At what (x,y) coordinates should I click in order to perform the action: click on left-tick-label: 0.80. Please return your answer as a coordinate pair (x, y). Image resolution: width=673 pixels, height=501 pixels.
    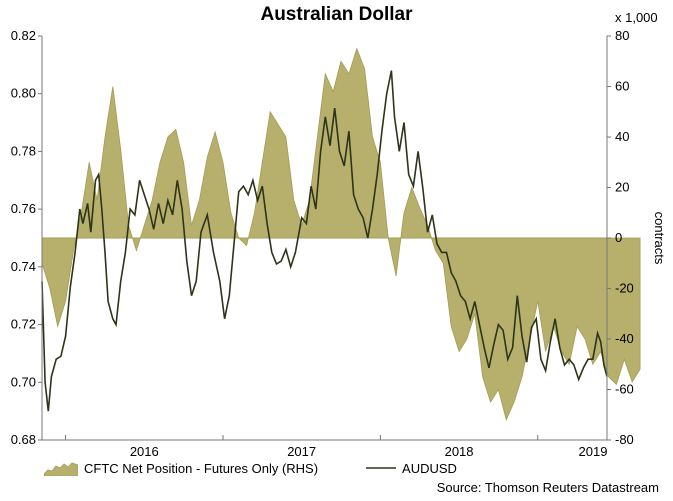
    Looking at the image, I should click on (23, 93).